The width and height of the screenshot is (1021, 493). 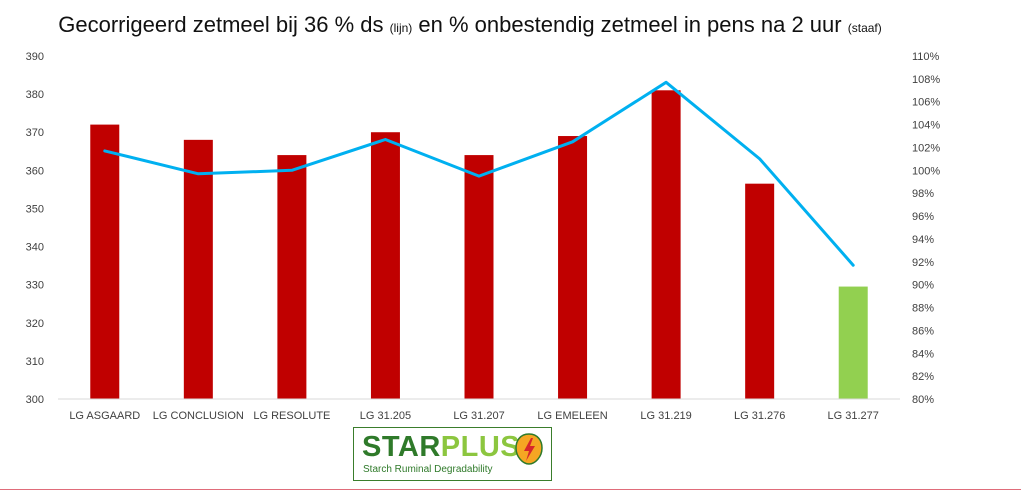 What do you see at coordinates (35, 228) in the screenshot?
I see `left-axis: 300 310 320 330 340 350 360 370 380 390` at bounding box center [35, 228].